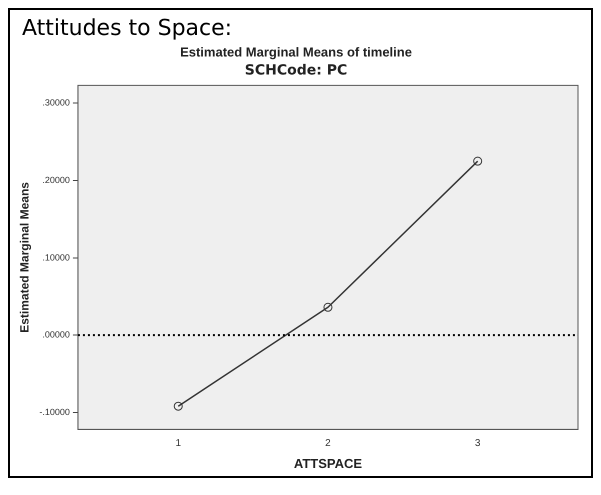  I want to click on chart-title: Attitudes to Space:, so click(127, 28).